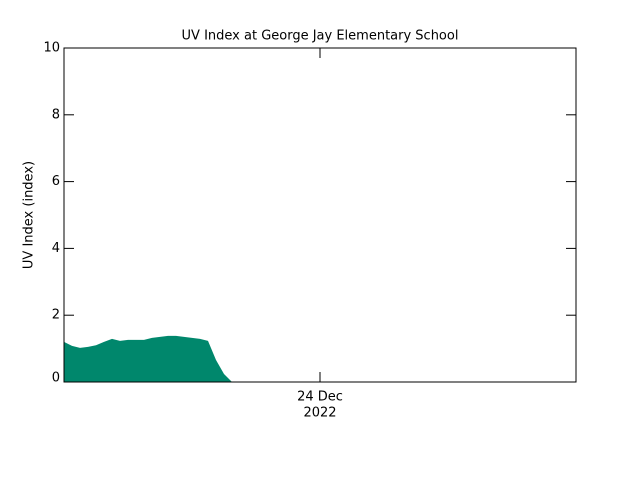  Describe the element at coordinates (56, 315) in the screenshot. I see `y-tick-label: 2` at that location.